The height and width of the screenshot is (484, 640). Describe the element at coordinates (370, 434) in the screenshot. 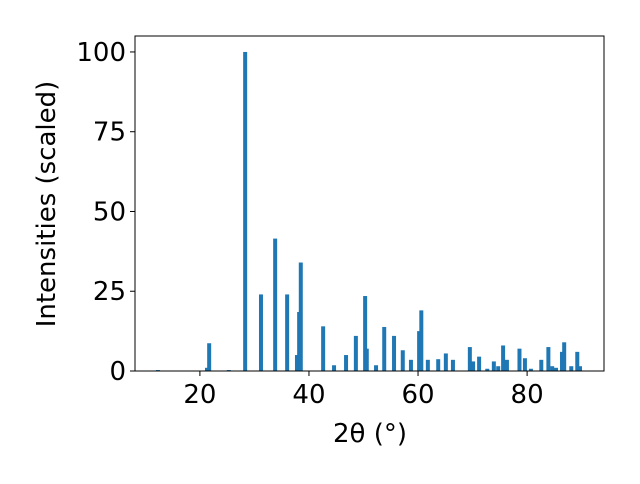

I see `x-axis-label: 2θ (°)` at that location.